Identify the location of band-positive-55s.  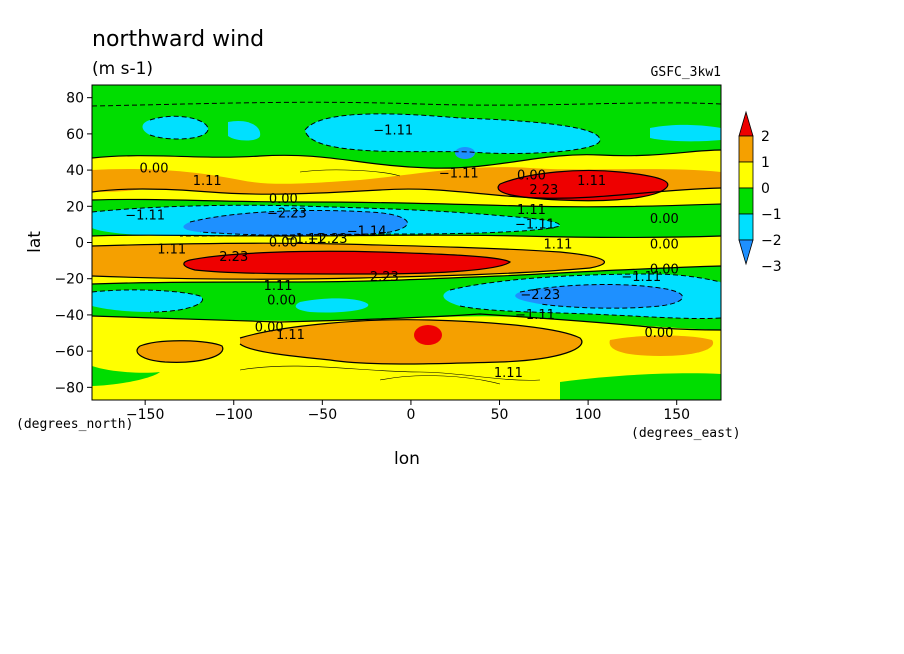
(411, 341).